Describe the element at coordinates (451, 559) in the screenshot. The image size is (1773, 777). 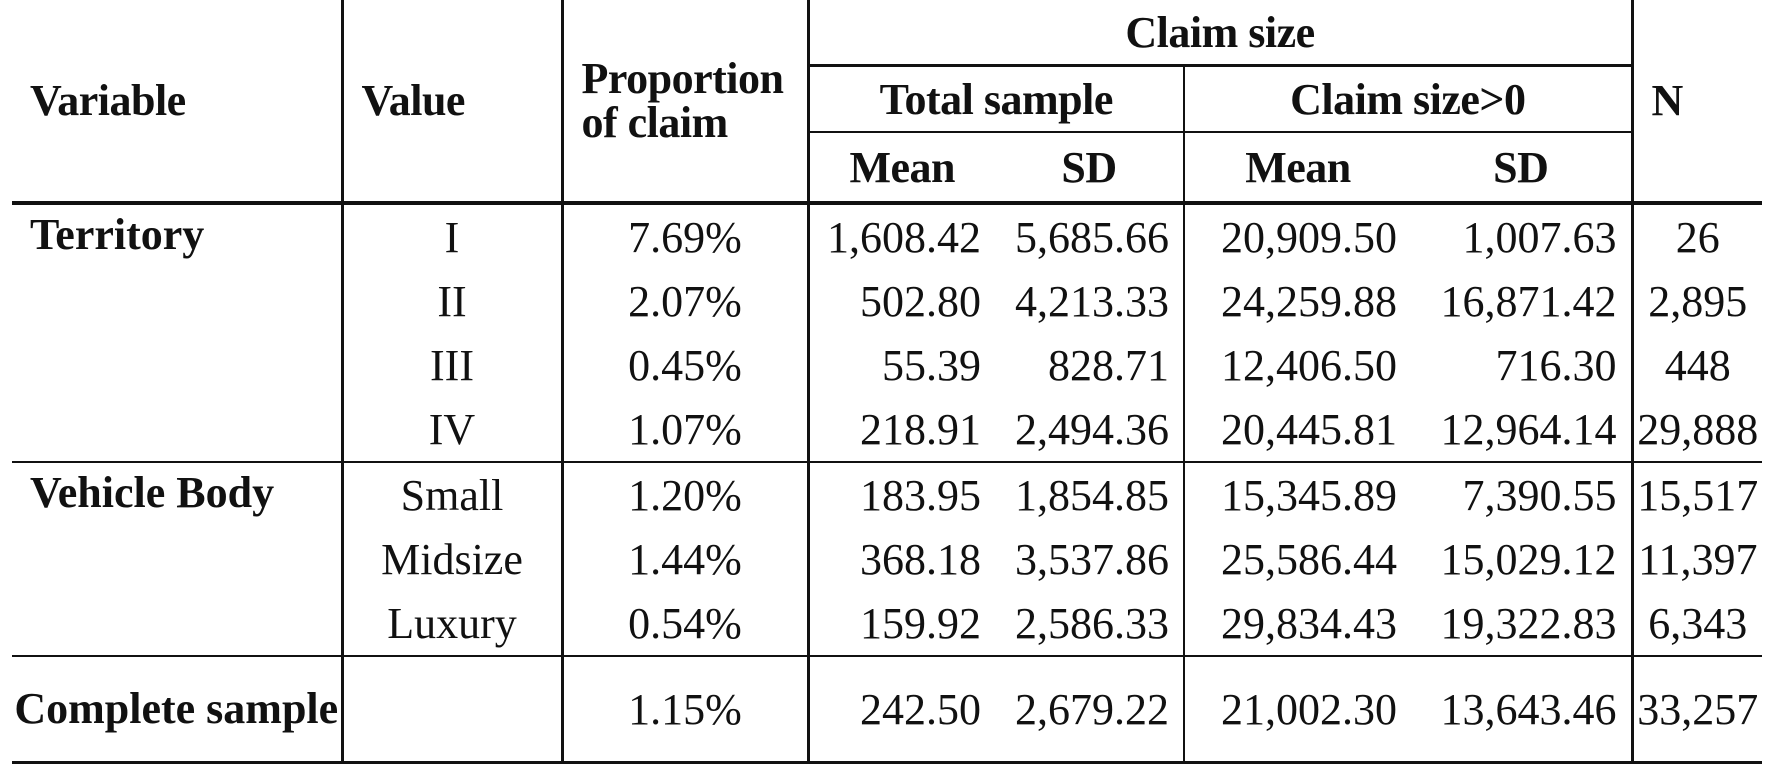
I see `cell-value: Midsize` at that location.